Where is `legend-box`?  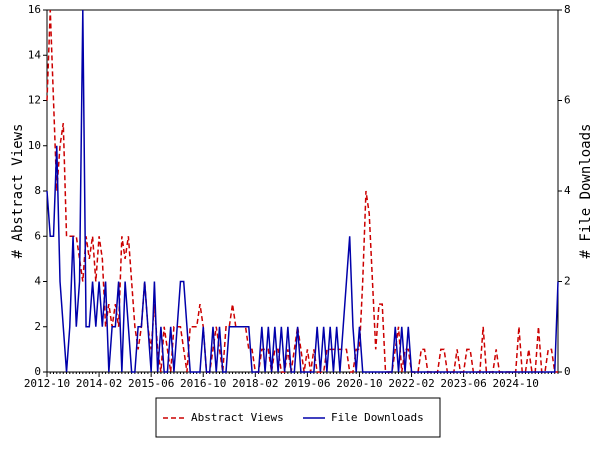
legend-box is located at coordinates (298, 417).